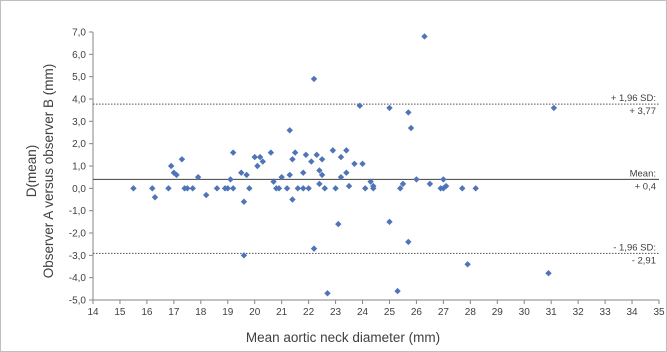  I want to click on y-axis-title-line1: D(mean), so click(31, 171).